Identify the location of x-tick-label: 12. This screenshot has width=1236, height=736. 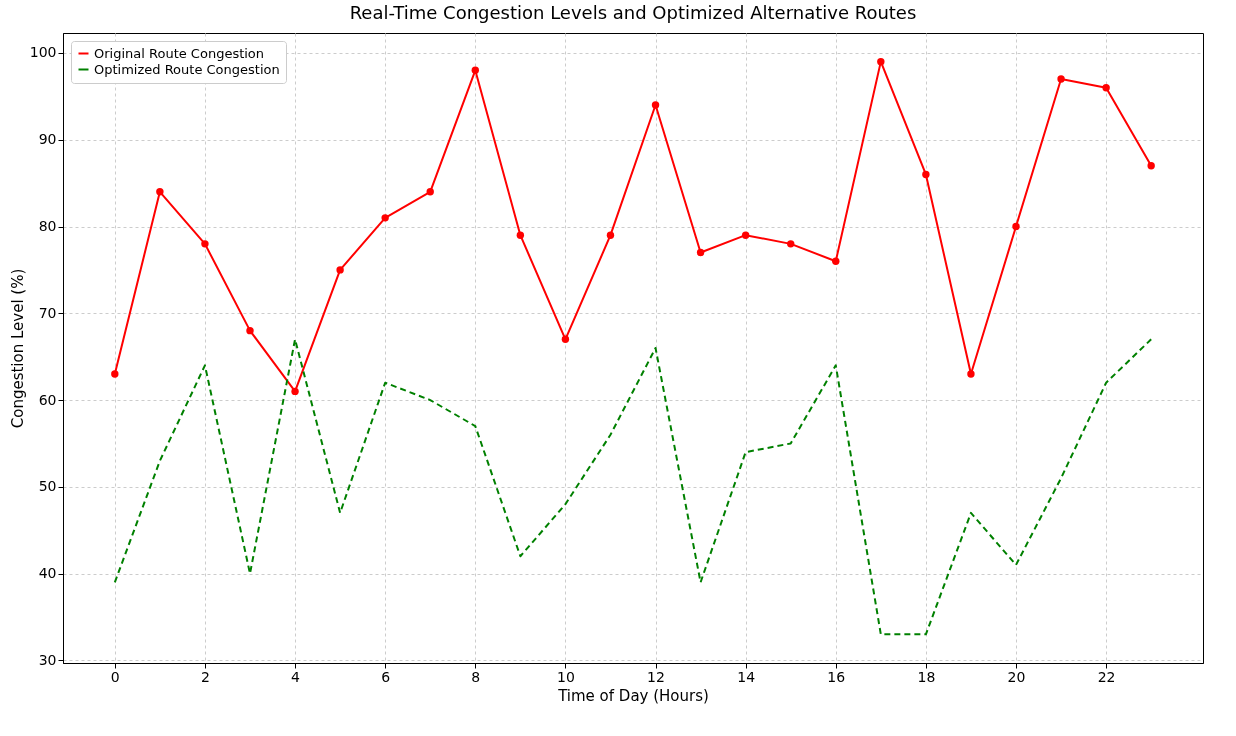
(656, 676).